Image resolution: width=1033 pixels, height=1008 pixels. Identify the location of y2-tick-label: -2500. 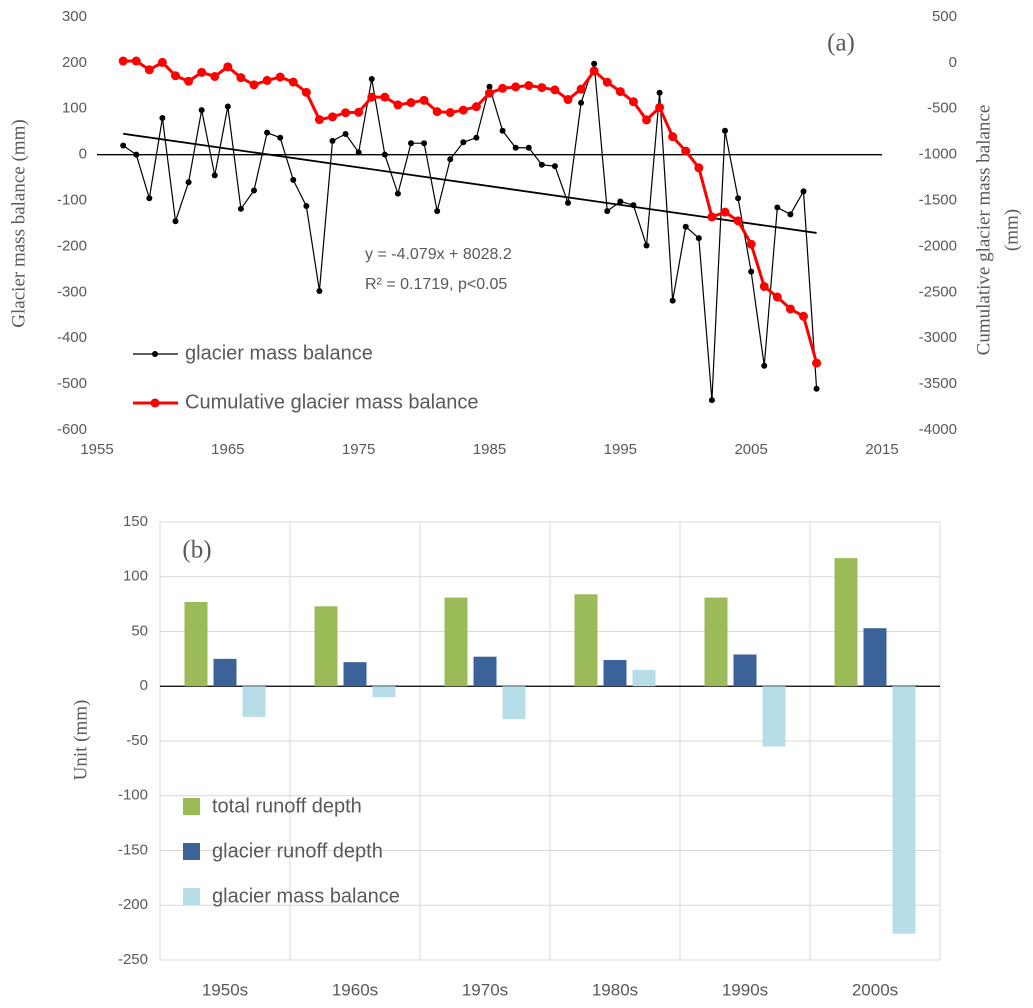
(938, 291).